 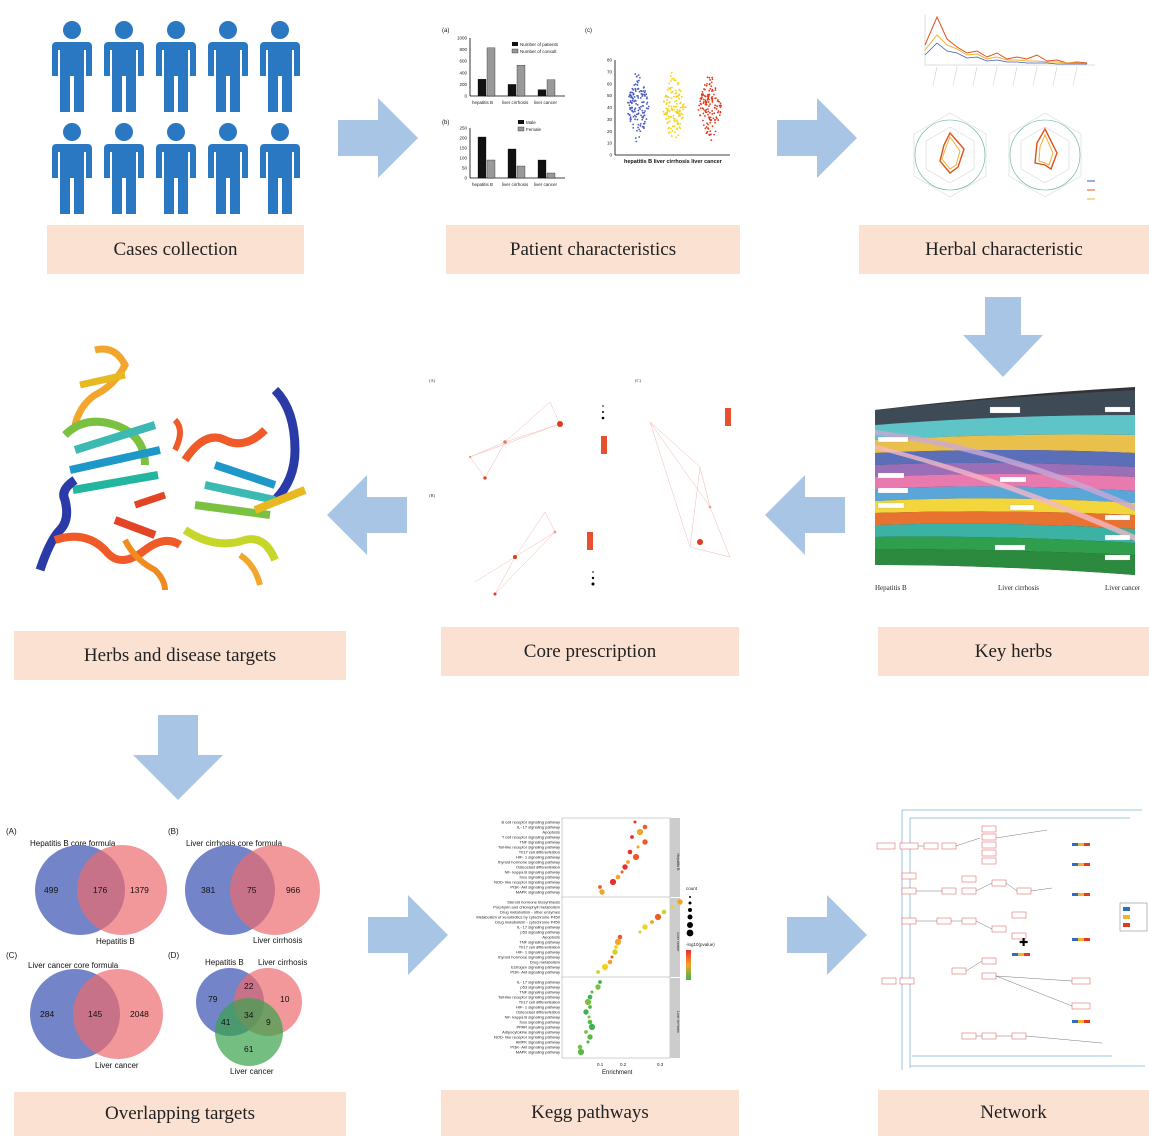 I want to click on protein-structure-image, so click(x=175, y=475).